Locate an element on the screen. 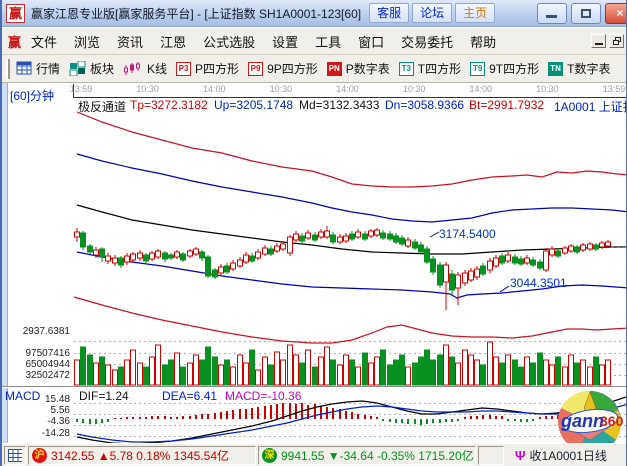 Image resolution: width=627 pixels, height=466 pixels. volume-axis-label: 97507416 is located at coordinates (48, 353).